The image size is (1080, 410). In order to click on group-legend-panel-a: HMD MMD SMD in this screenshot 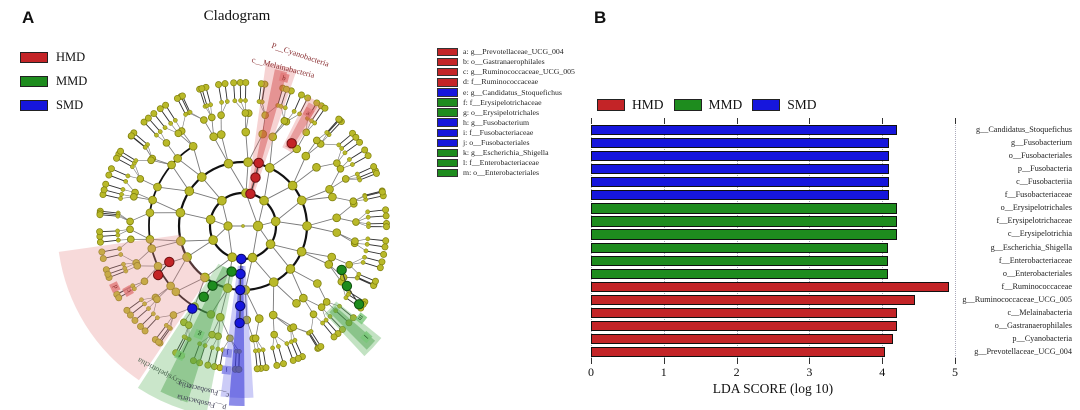, I will do `click(53, 86)`.